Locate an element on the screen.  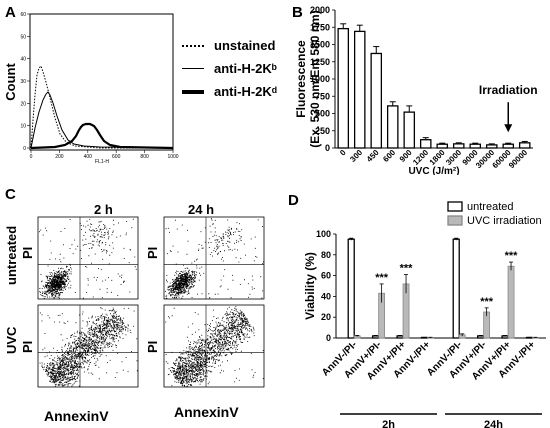
d-ylabel: Viability (%) is located at coordinates (310, 286).